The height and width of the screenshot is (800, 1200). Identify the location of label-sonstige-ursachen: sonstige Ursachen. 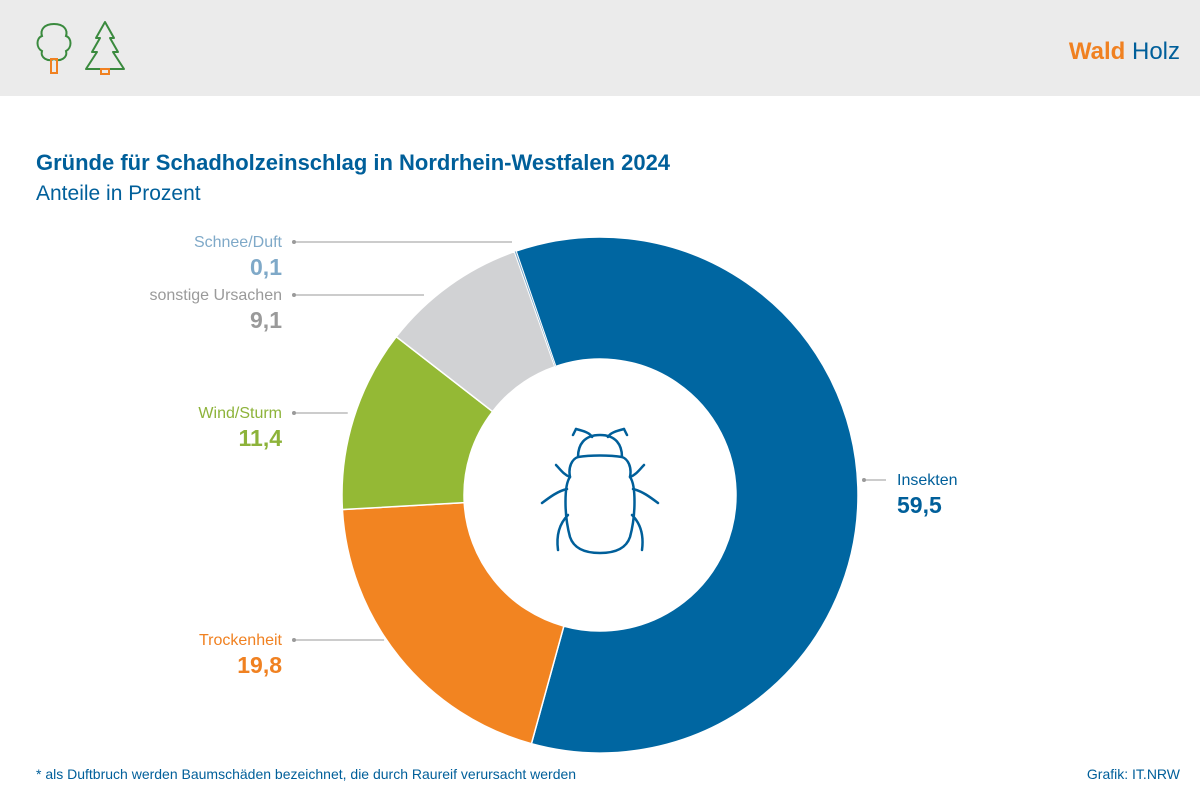
(215, 295).